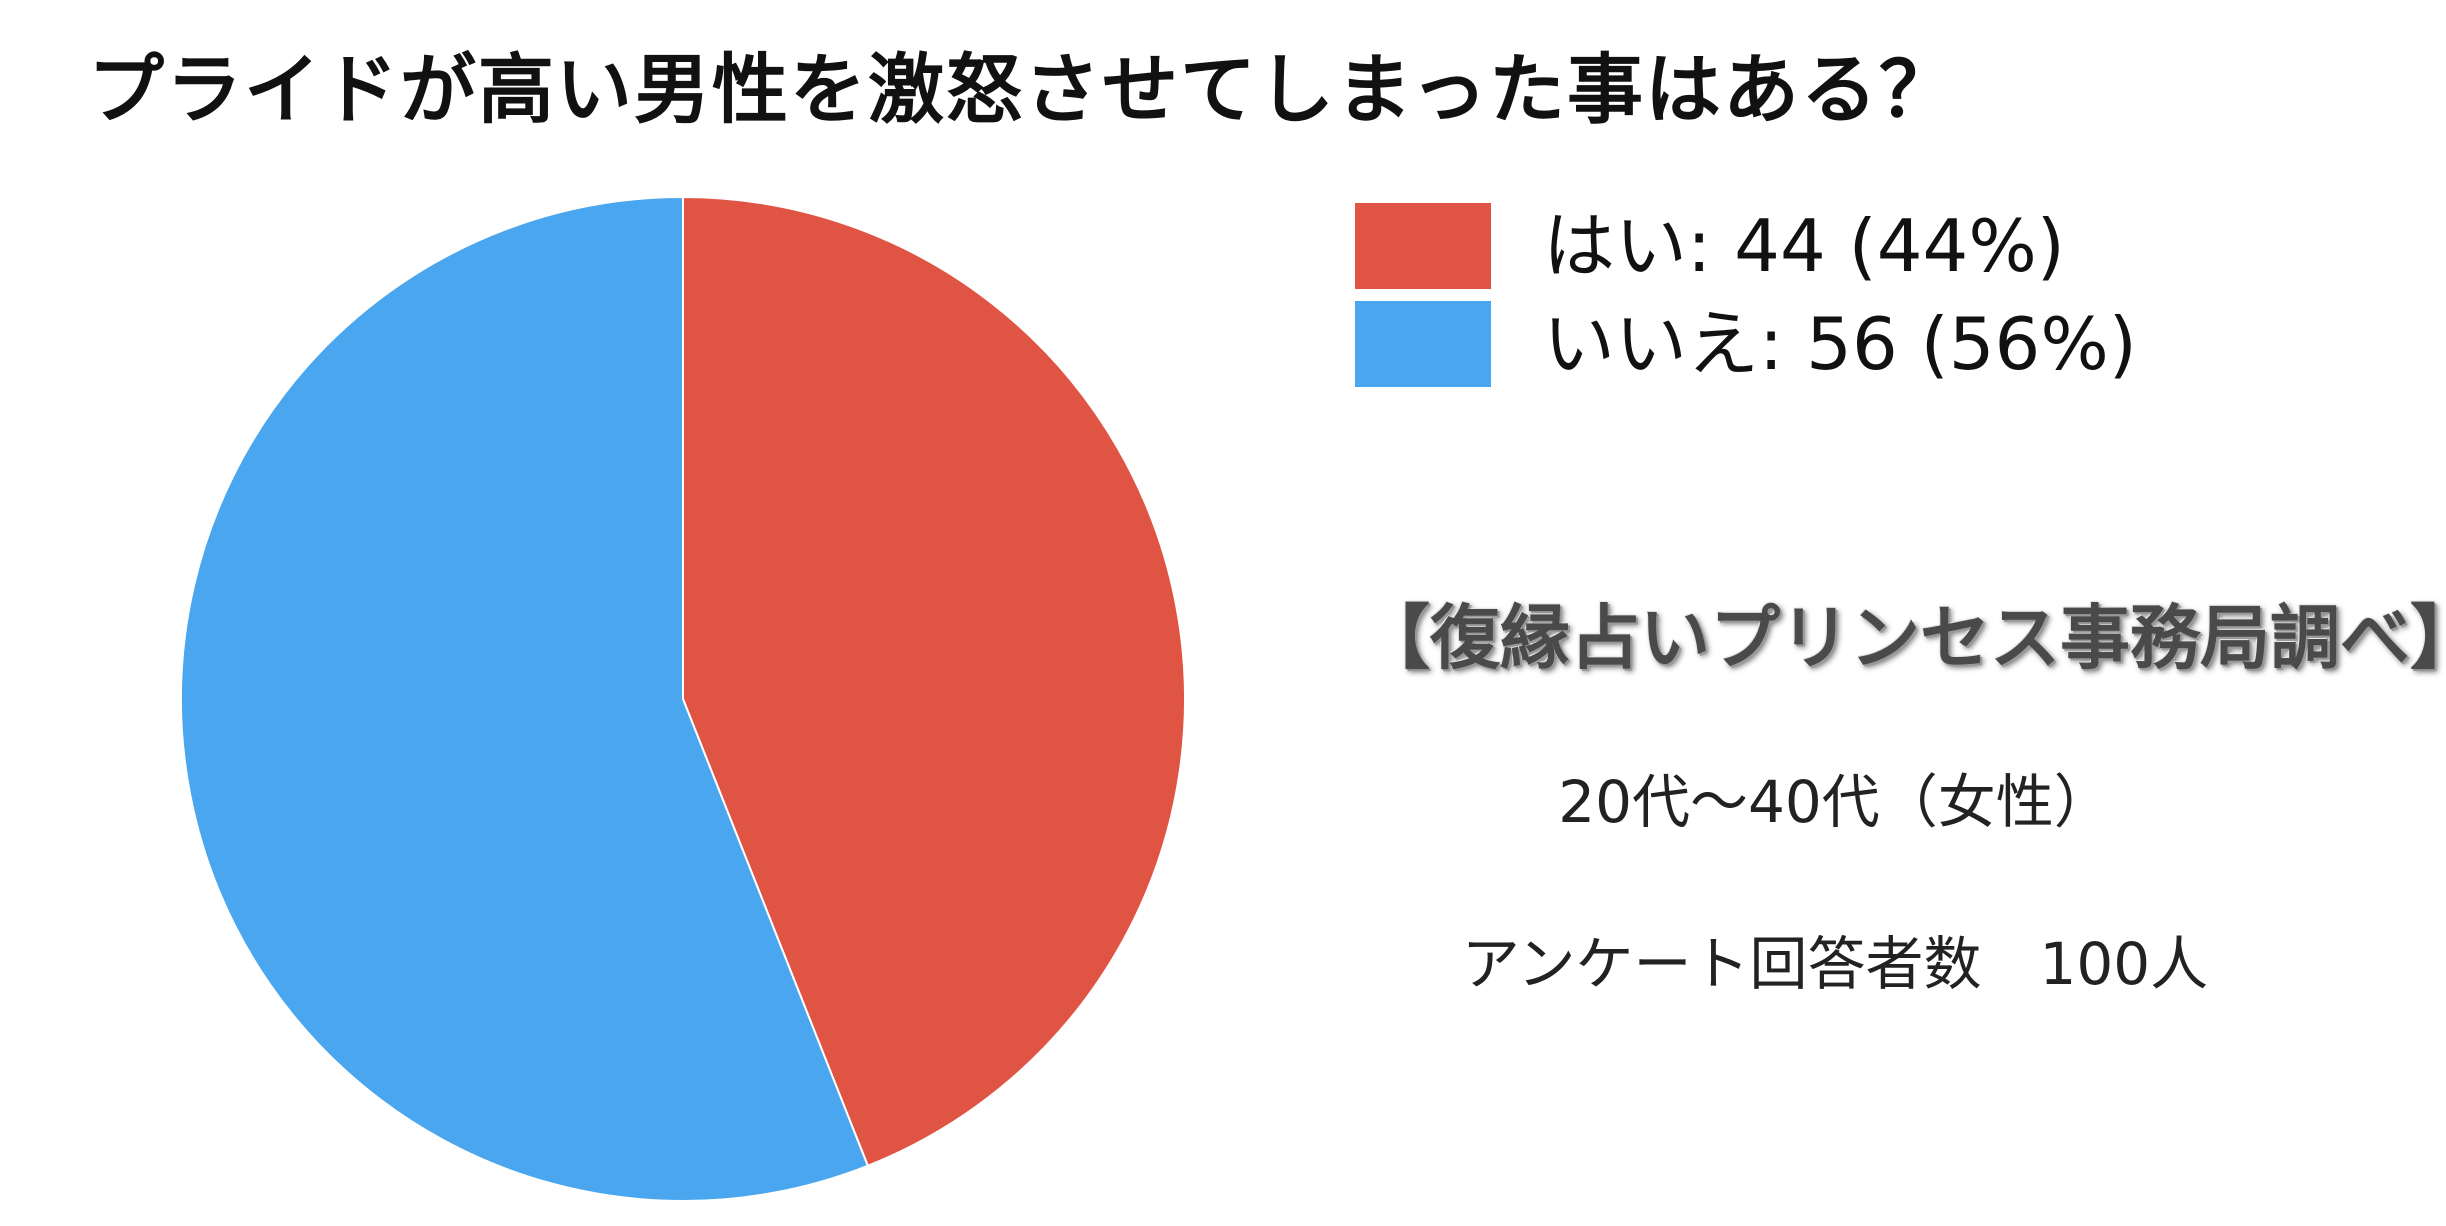  I want to click on source-note: 【復縁占いプリンセス事務局調べ】, so click(1903, 638).